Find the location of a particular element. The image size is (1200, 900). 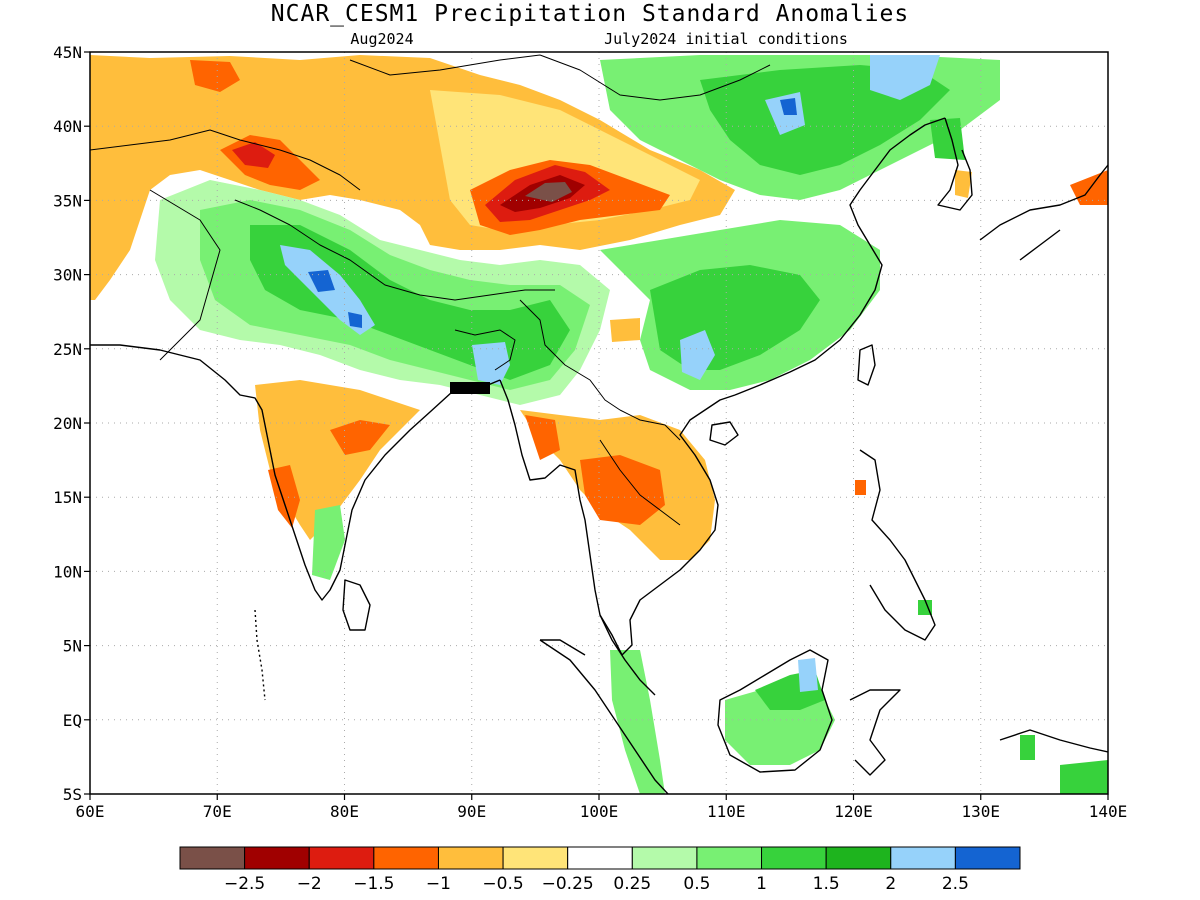

coastline-taiwan is located at coordinates (866, 365).